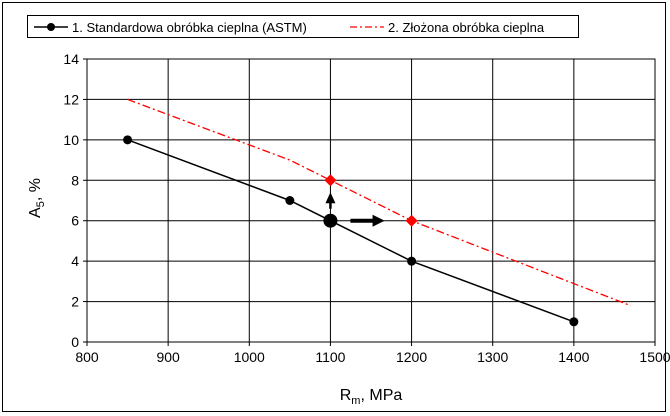  Describe the element at coordinates (35, 189) in the screenshot. I see `y-axis-title-rest: , %` at that location.